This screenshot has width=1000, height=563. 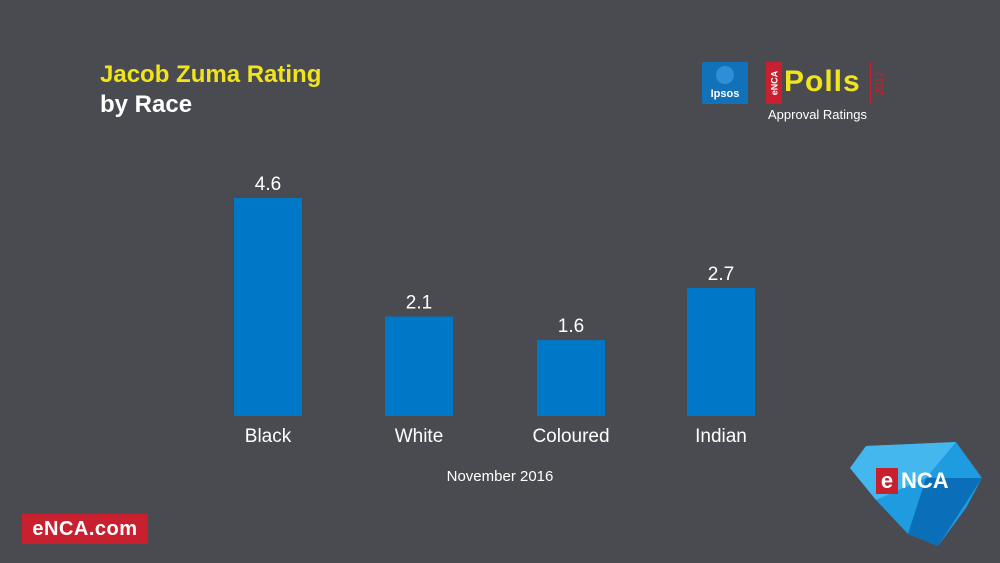 What do you see at coordinates (268, 184) in the screenshot?
I see `data-label-black: 4.6` at bounding box center [268, 184].